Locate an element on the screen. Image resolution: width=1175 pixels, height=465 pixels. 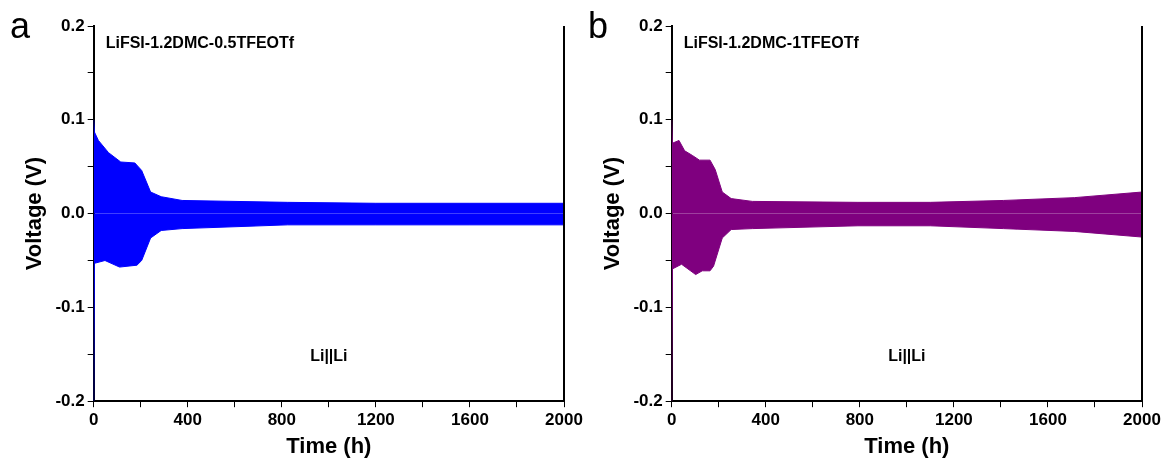
text: a is located at coordinates (20, 25).